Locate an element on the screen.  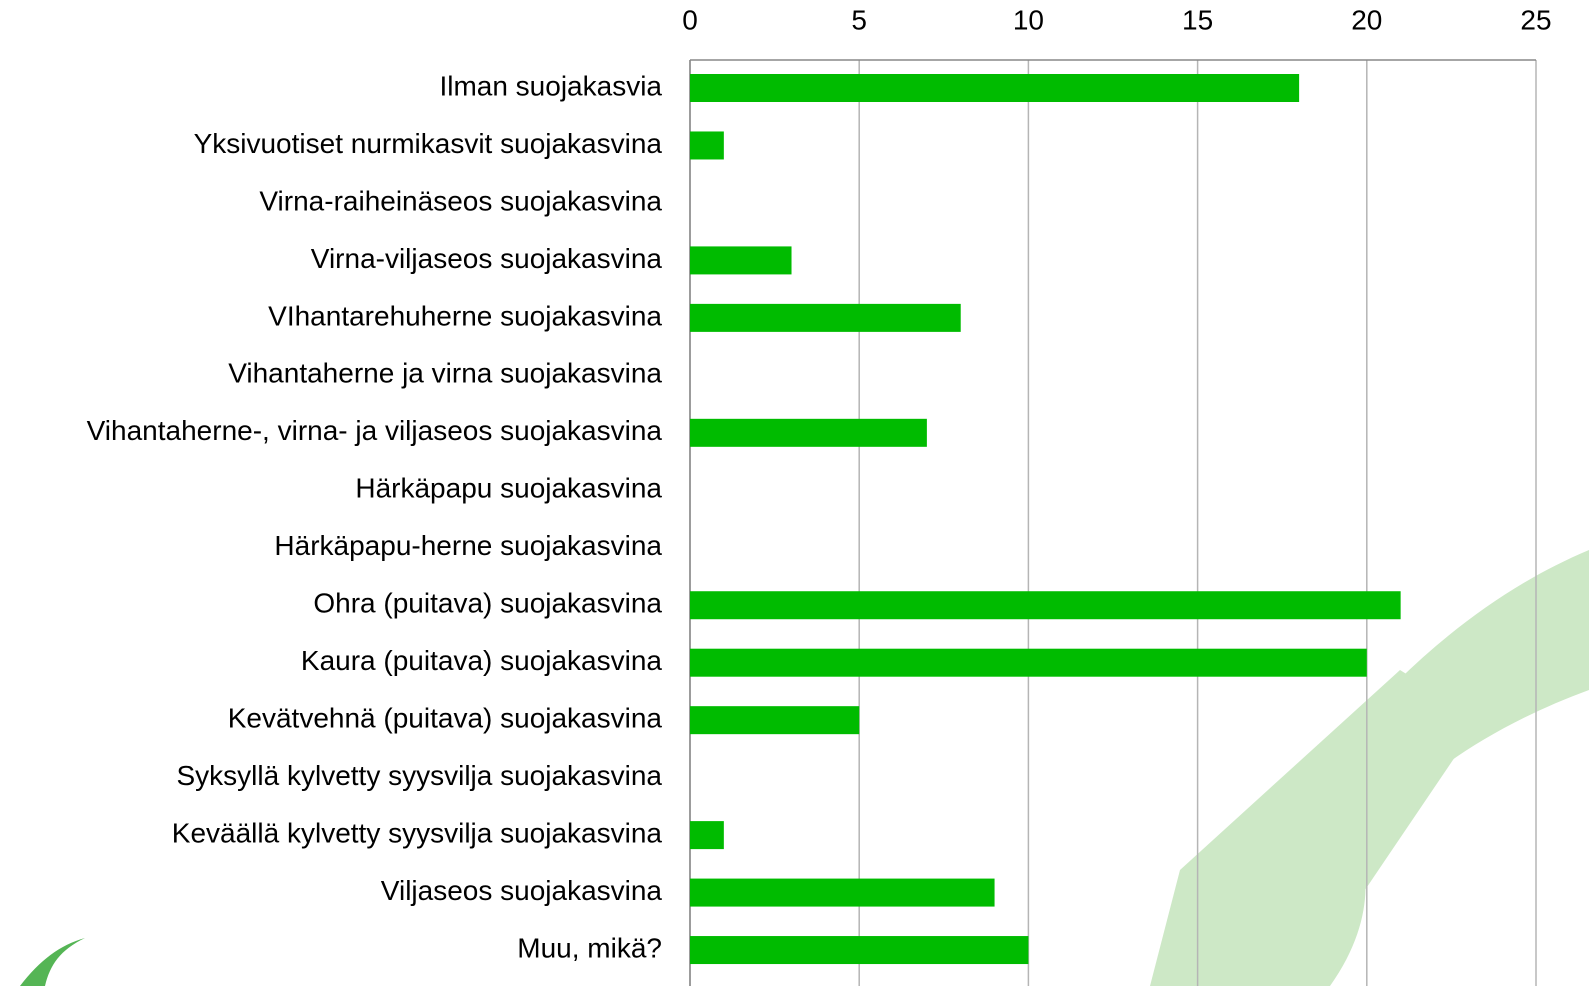
y-tick-label: Muu, mikä? is located at coordinates (589, 947).